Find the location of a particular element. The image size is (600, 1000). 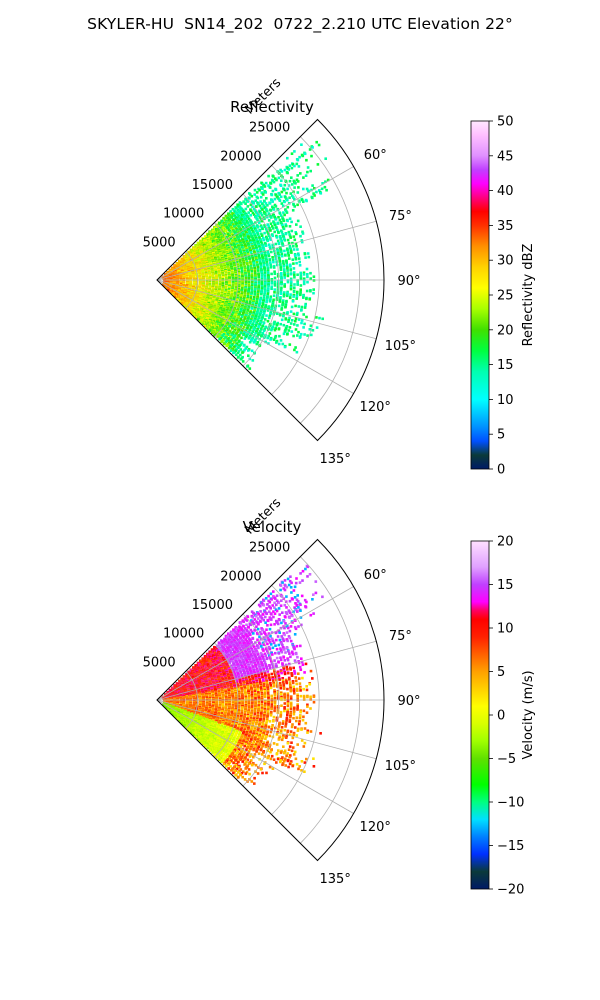

colorbar-tick-label: −15 is located at coordinates (510, 846).